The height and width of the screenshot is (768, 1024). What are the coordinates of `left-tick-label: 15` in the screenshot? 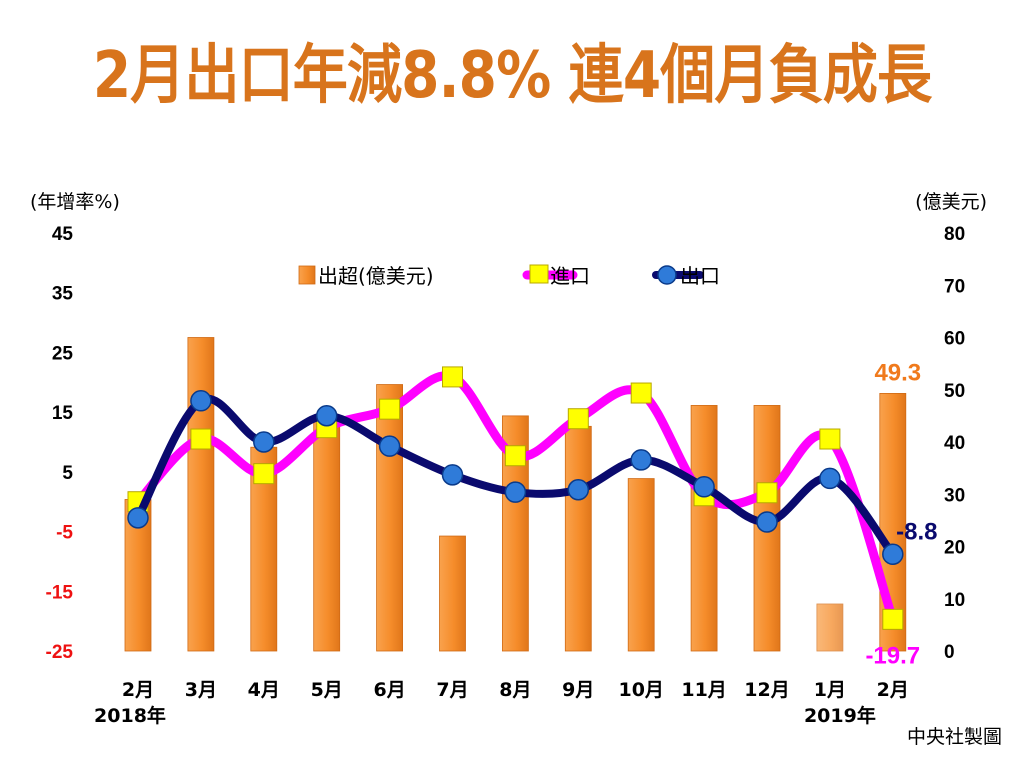 It's located at (63, 413).